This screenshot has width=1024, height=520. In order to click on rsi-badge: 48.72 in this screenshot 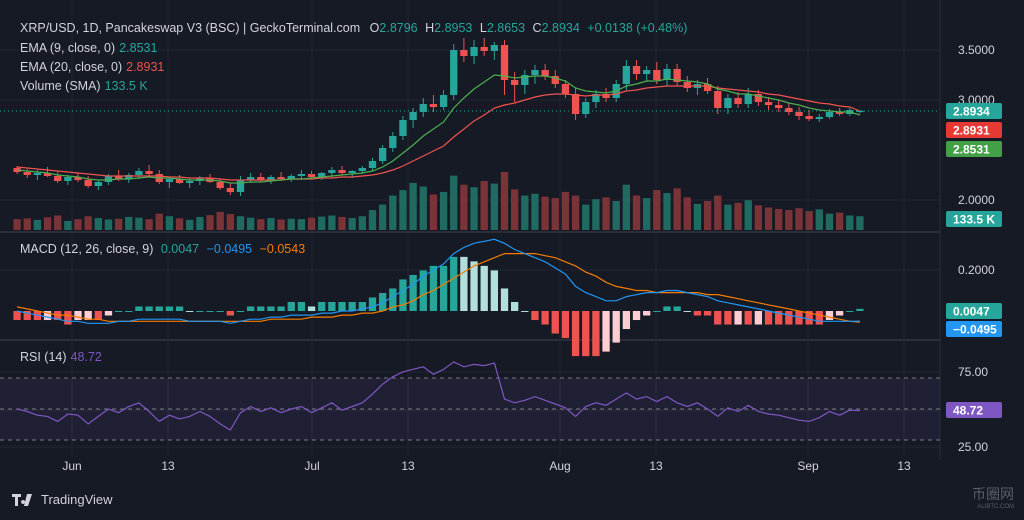, I will do `click(968, 411)`.